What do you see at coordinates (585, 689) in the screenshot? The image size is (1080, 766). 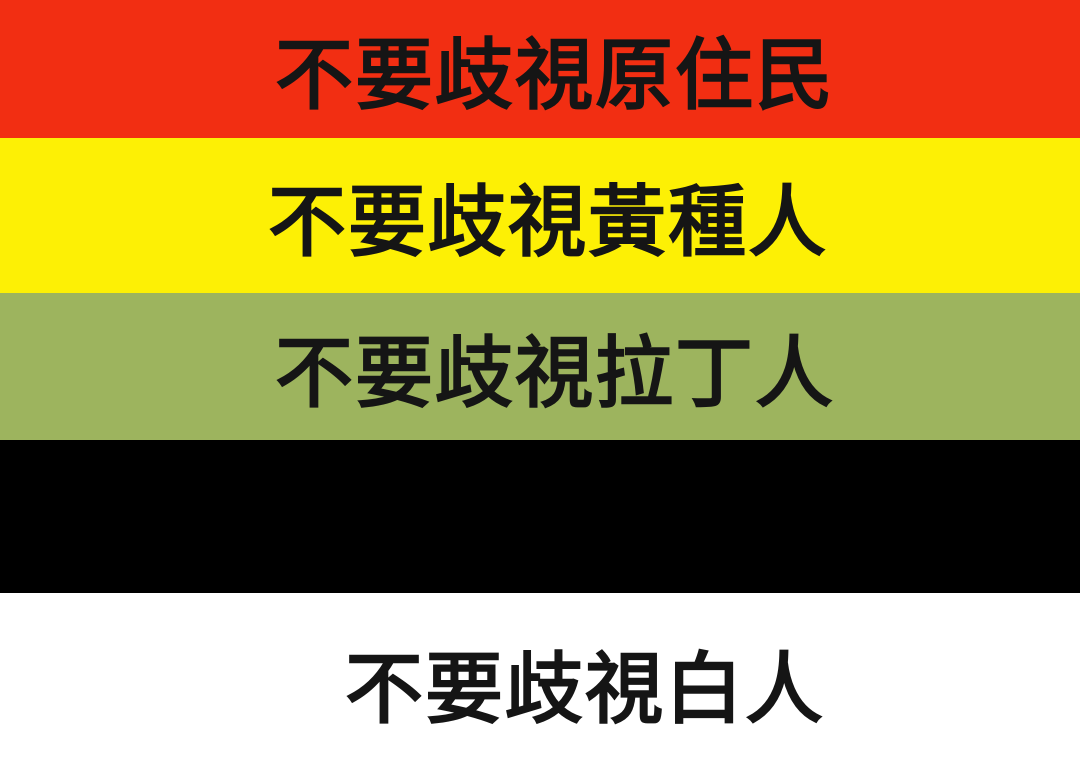 I see `white-band-text: 不要歧視白人` at bounding box center [585, 689].